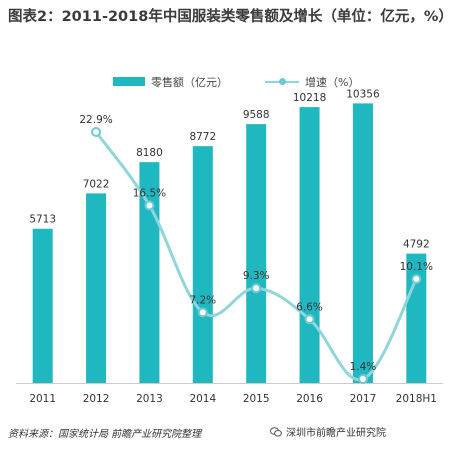  I want to click on growth-marker-2014, so click(202, 312).